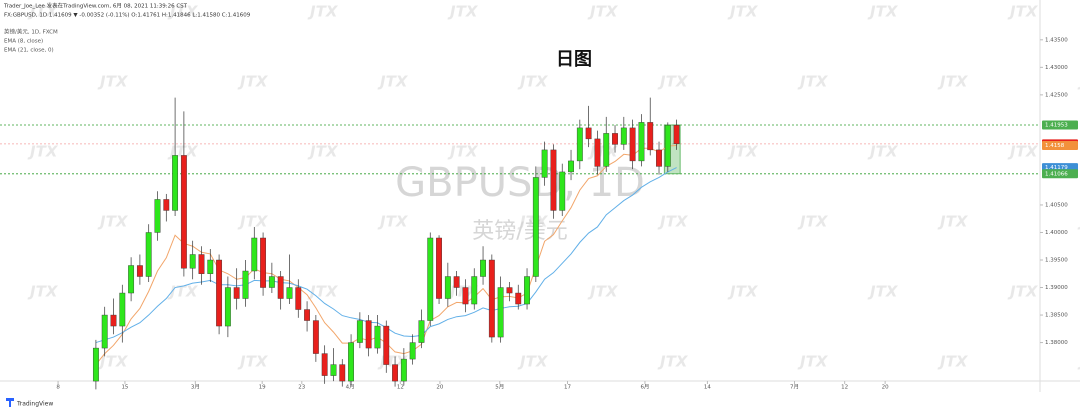  I want to click on y-tick-label: 1.39500, so click(1056, 261).